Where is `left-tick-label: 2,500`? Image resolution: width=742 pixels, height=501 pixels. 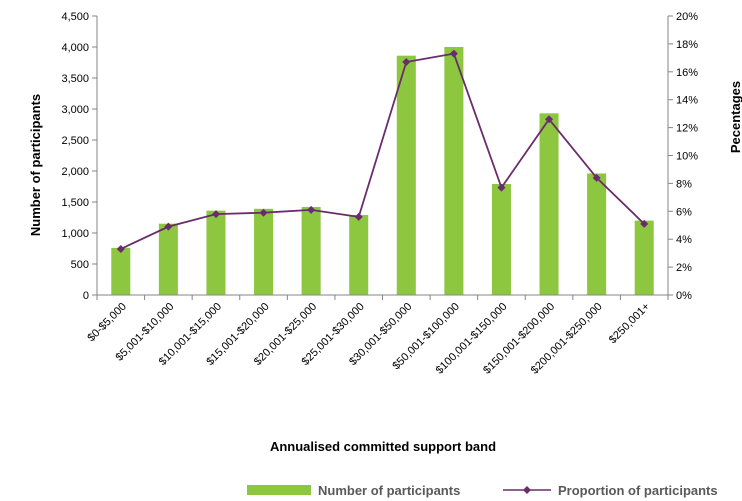 left-tick-label: 2,500 is located at coordinates (75, 141).